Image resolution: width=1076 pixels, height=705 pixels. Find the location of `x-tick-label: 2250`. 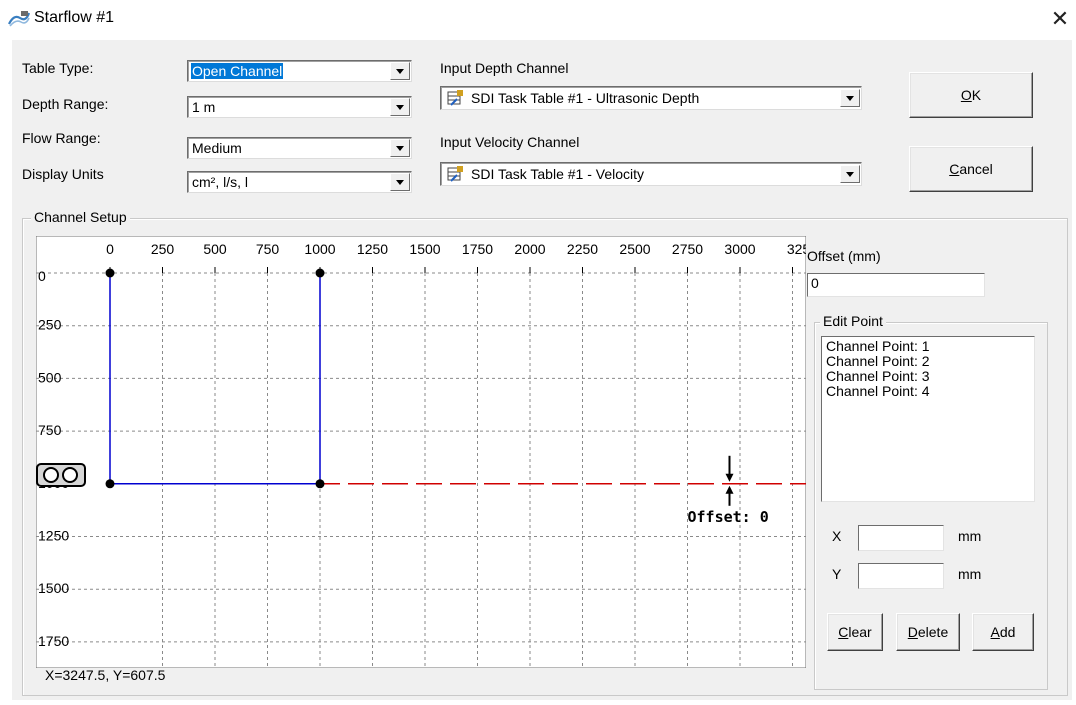

x-tick-label: 2250 is located at coordinates (582, 249).